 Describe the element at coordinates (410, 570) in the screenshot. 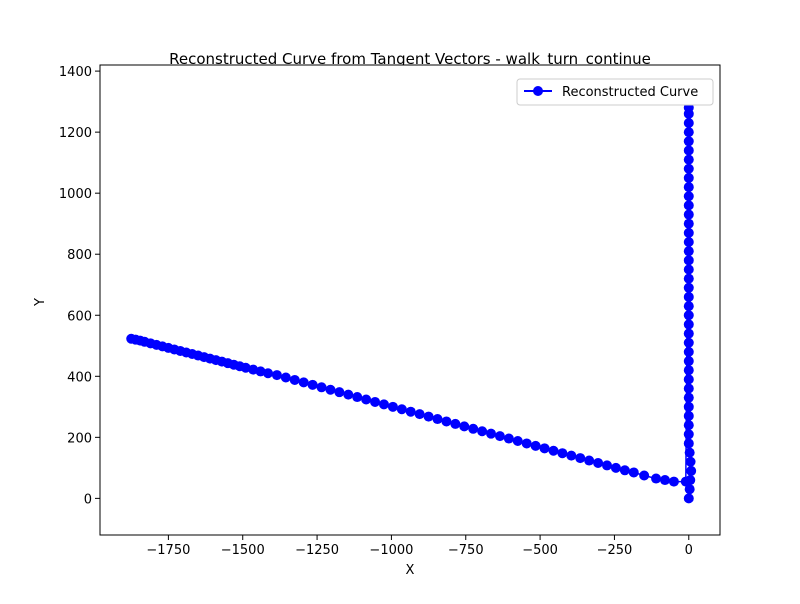

I see `x-axis-label: X` at that location.